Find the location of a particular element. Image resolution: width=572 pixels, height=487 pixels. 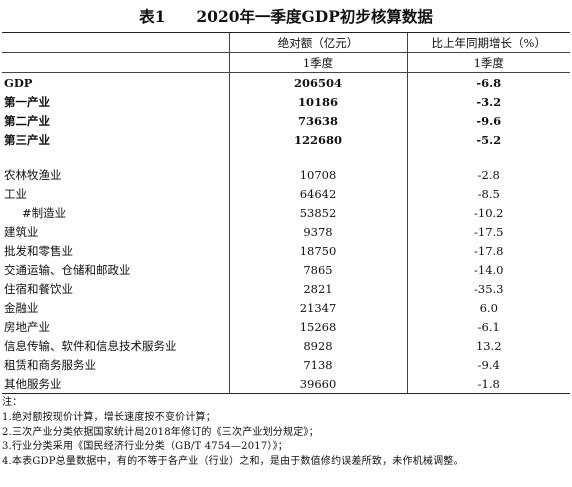

row-value: 9378 is located at coordinates (317, 231).